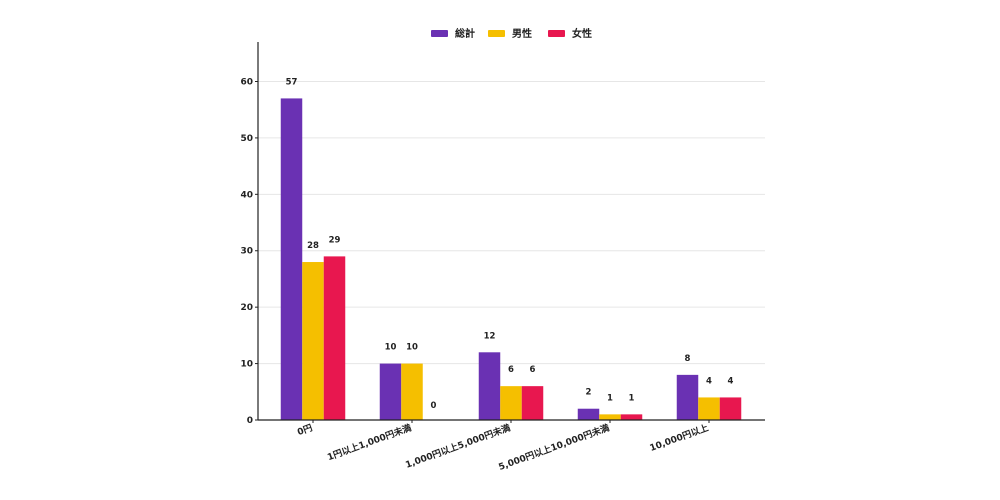 This screenshot has width=1000, height=500. Describe the element at coordinates (246, 308) in the screenshot. I see `y-tick-label: 20` at that location.